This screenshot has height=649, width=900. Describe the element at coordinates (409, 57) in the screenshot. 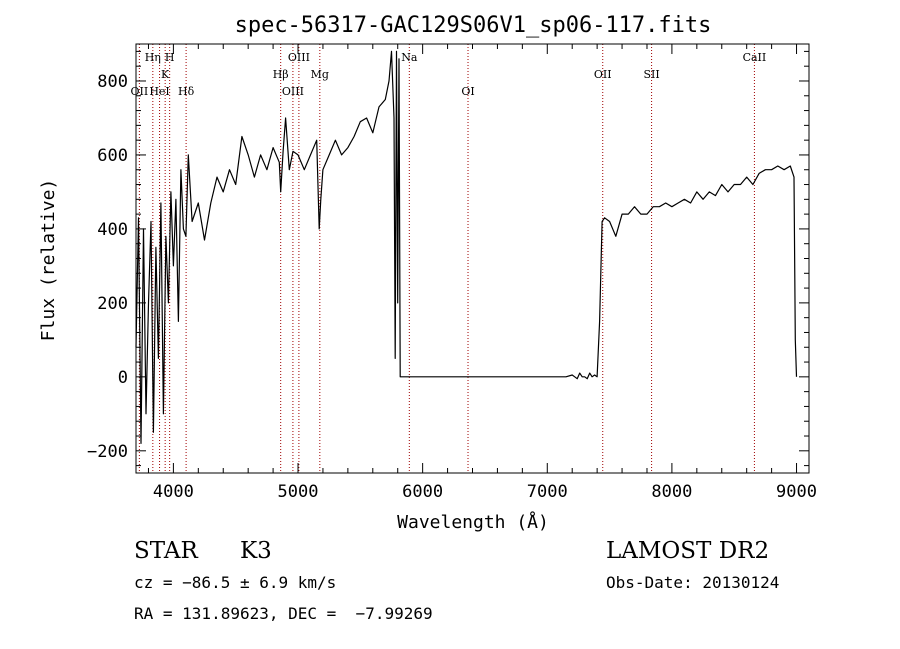

I see `spectral-line-label: Na` at that location.